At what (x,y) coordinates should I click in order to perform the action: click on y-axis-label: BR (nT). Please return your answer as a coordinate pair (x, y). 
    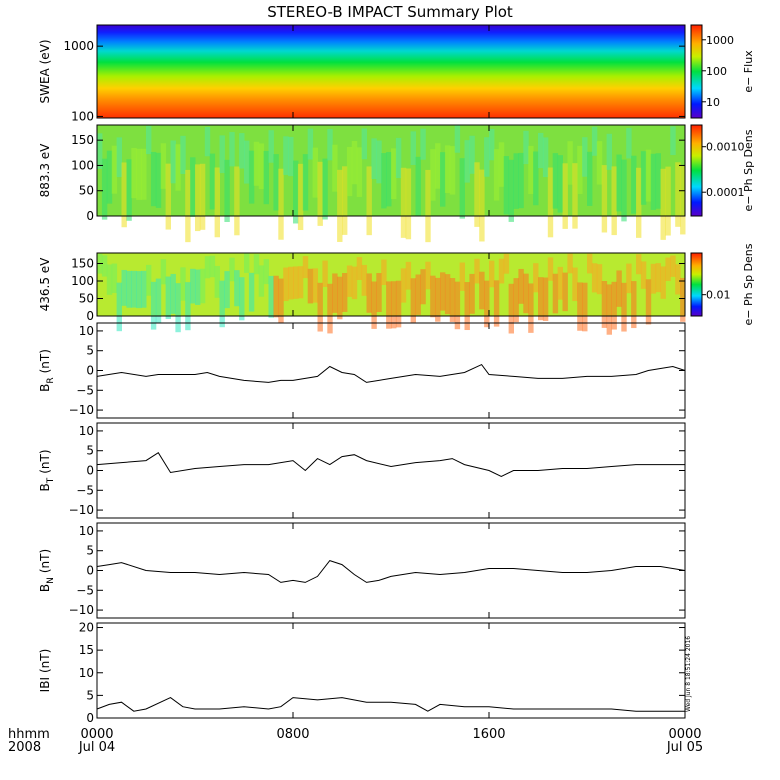
    Looking at the image, I should click on (47, 370).